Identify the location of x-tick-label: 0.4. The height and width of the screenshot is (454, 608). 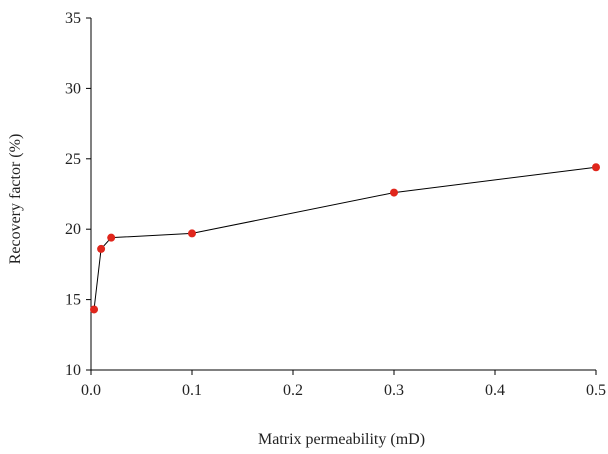
(495, 390).